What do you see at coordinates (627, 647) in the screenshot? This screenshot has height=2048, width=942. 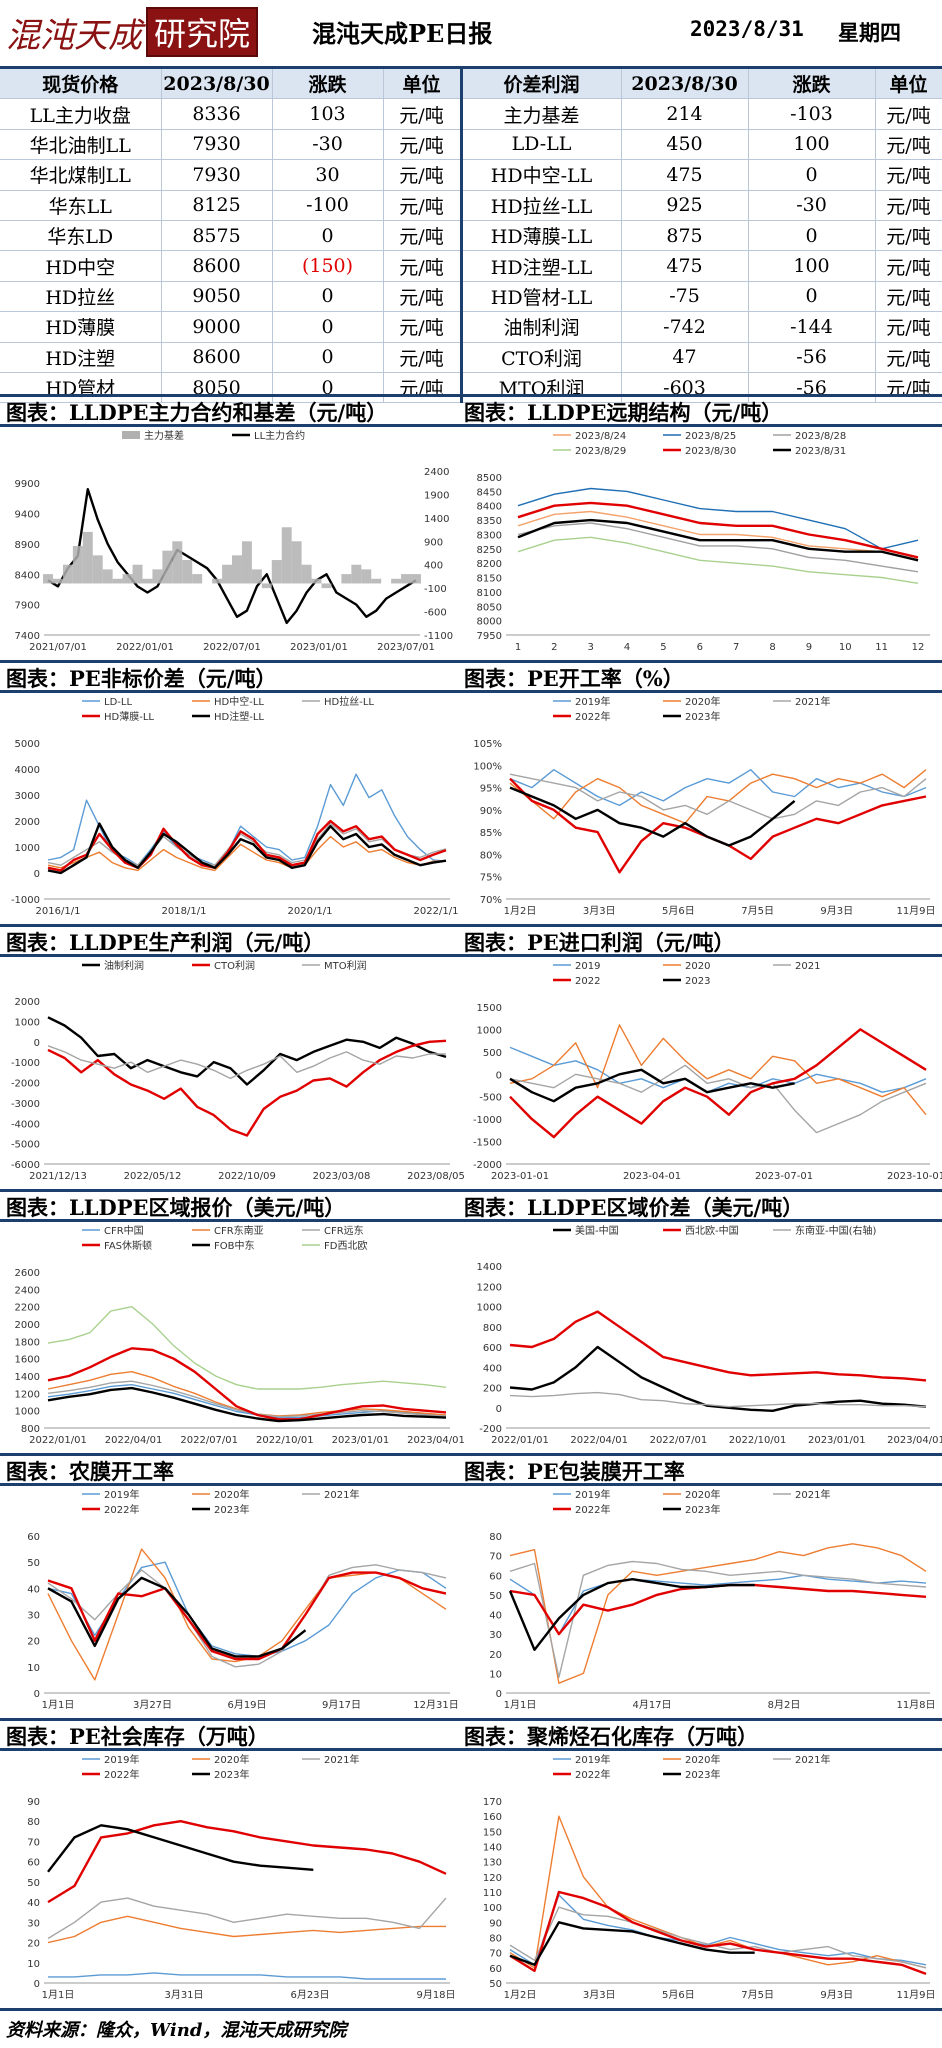 I see `x-tick-label: 4` at bounding box center [627, 647].